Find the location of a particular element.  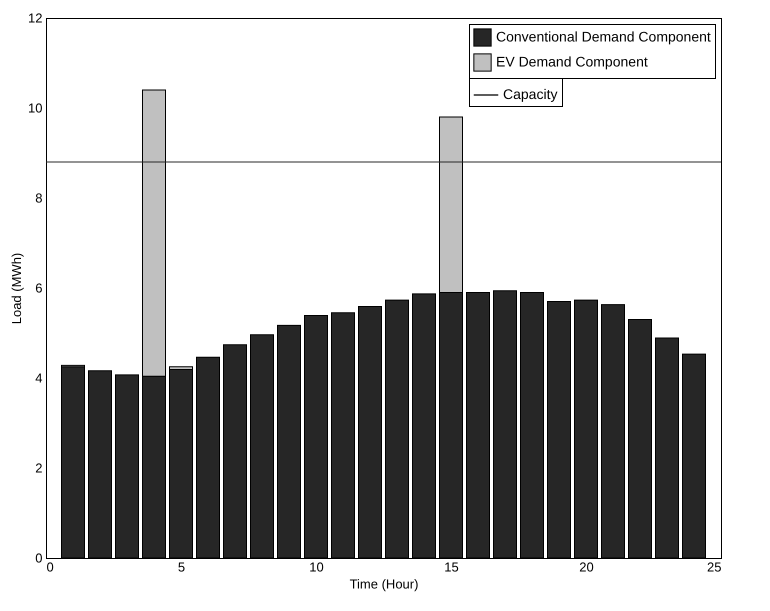

legend-label: Conventional Demand Component is located at coordinates (603, 36).